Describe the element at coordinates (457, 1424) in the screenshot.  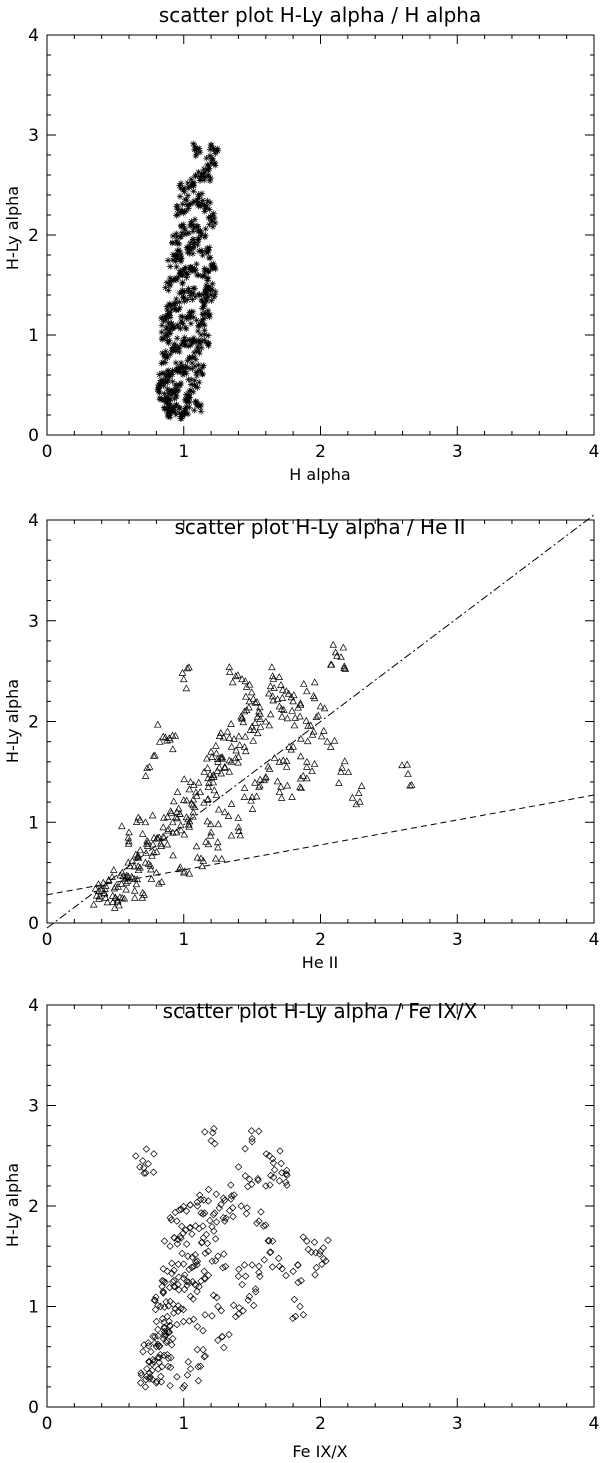
I see `x-tick-label: 3` at that location.